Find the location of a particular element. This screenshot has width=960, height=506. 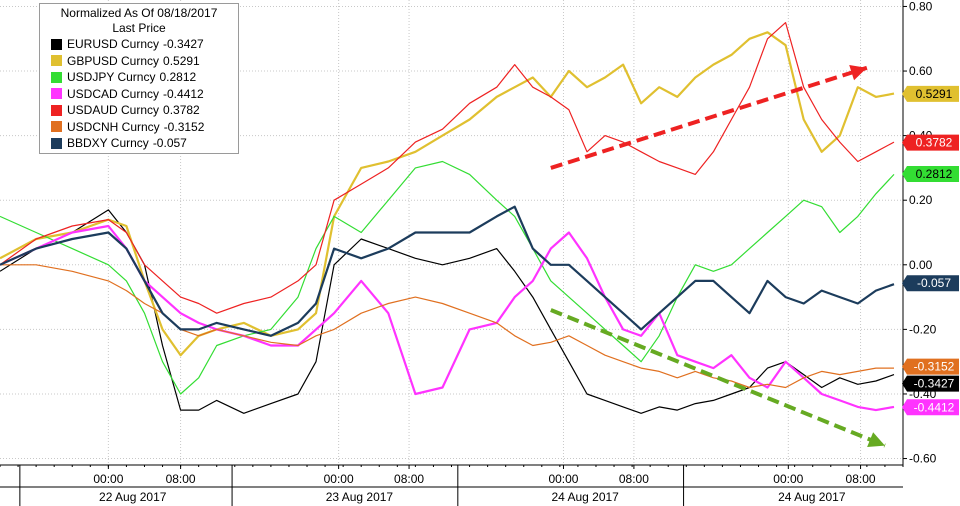

chart-subtitle: Last Price is located at coordinates (139, 28).